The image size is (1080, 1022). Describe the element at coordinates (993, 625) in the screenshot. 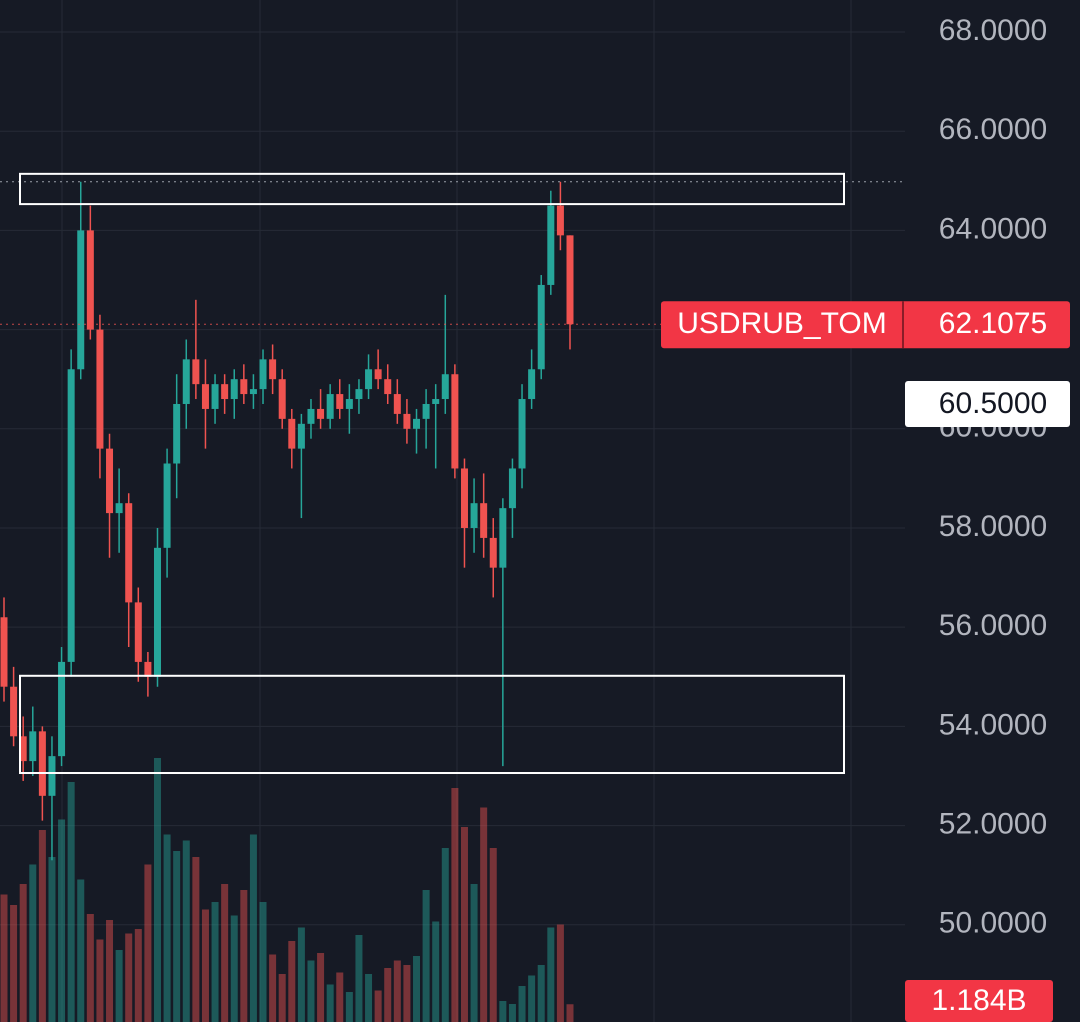

I see `y-tick-label: 56.0000` at that location.